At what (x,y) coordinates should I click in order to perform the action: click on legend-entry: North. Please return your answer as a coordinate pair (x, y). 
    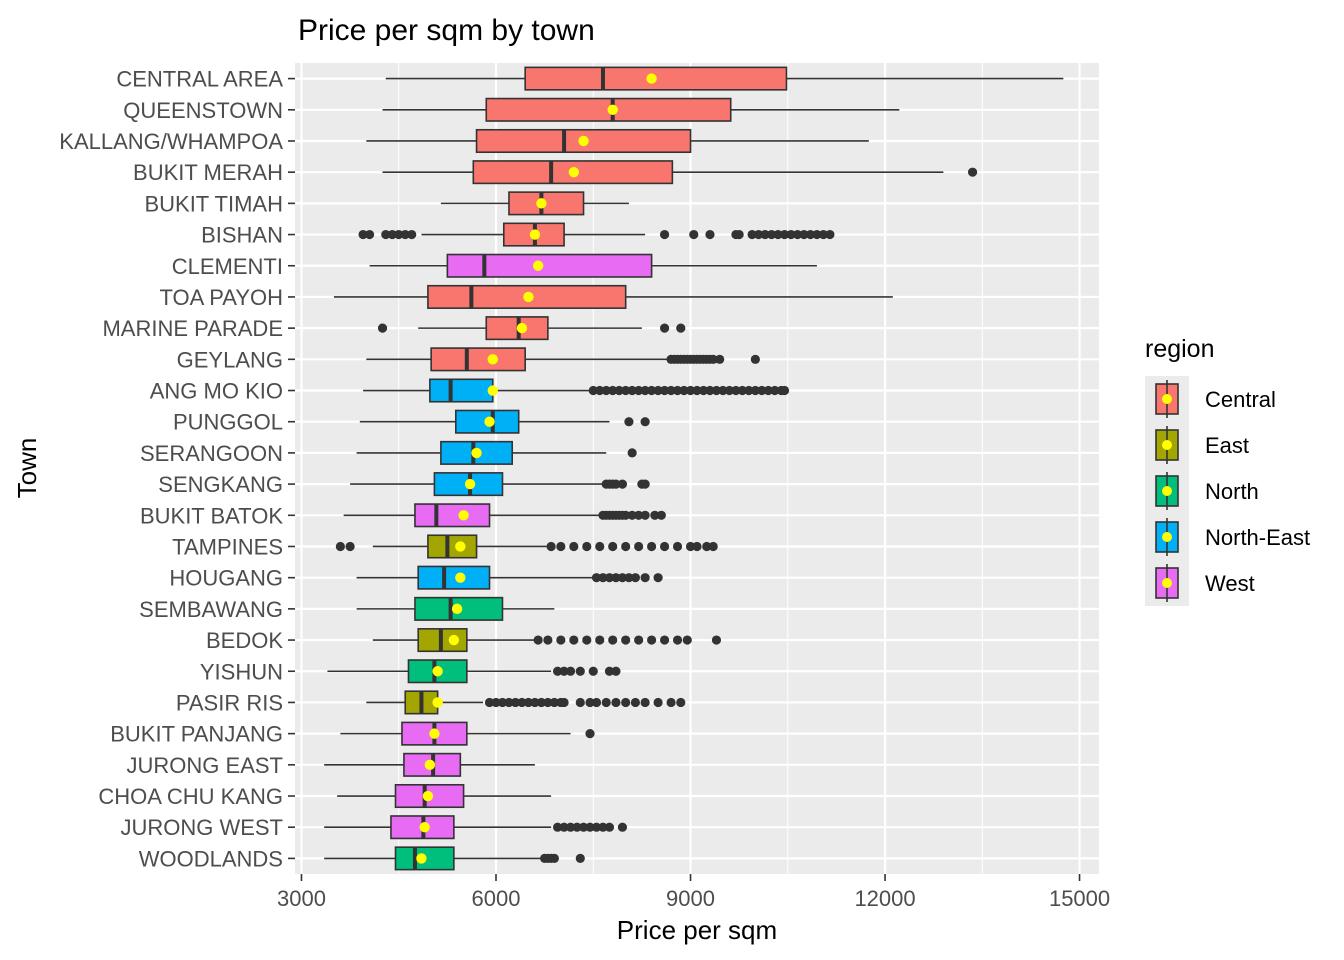
    Looking at the image, I should click on (1207, 491).